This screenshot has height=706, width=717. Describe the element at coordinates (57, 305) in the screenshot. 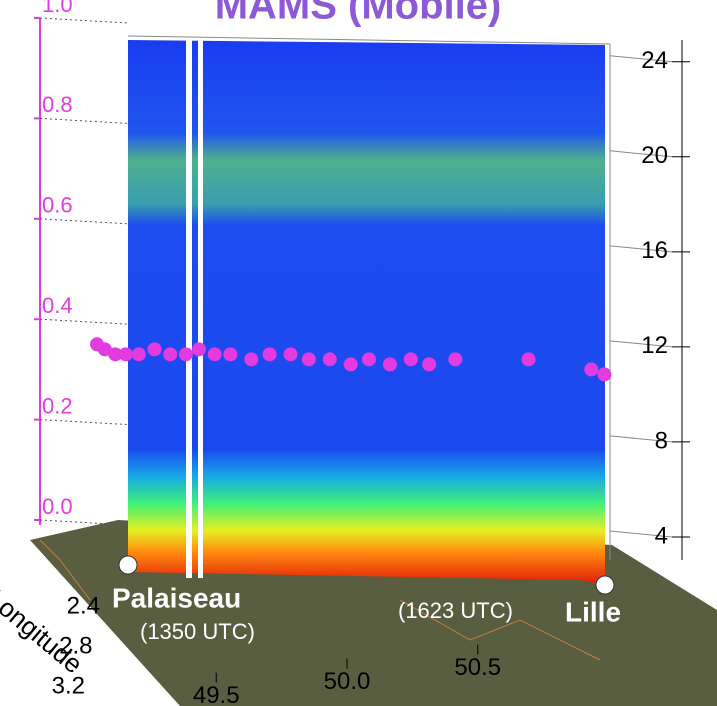

I see `y-tick-label: 0.4` at that location.